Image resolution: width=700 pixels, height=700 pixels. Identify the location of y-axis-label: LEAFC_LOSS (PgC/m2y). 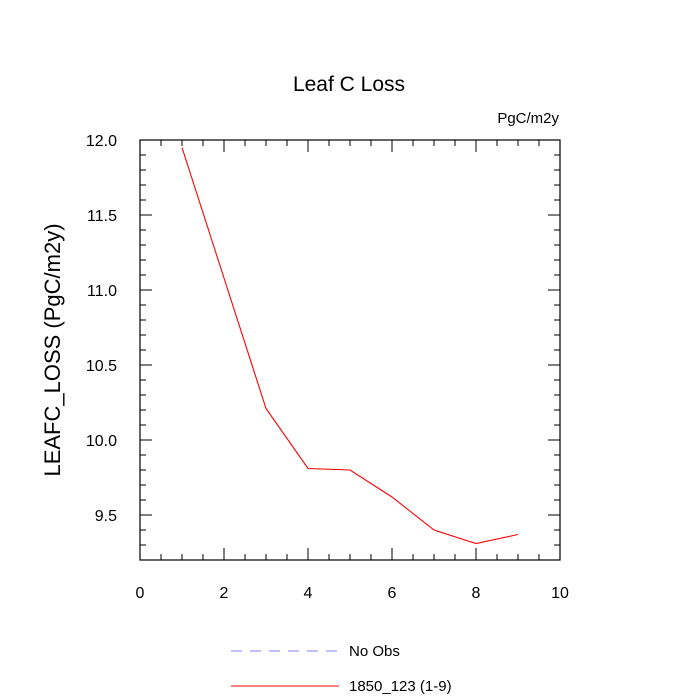
(52, 349).